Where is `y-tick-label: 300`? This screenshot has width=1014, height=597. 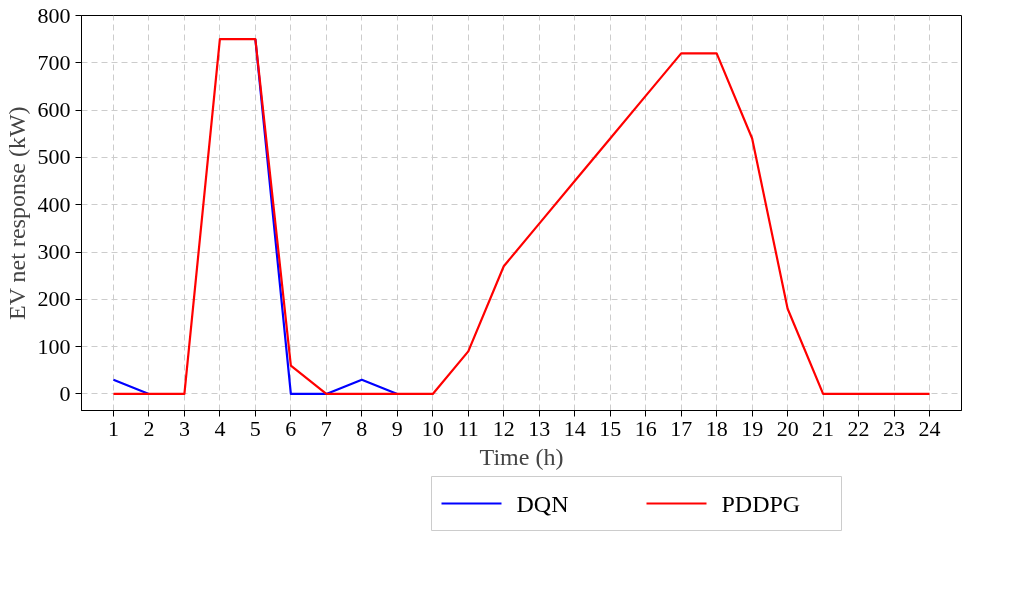 y-tick-label: 300 is located at coordinates (54, 252).